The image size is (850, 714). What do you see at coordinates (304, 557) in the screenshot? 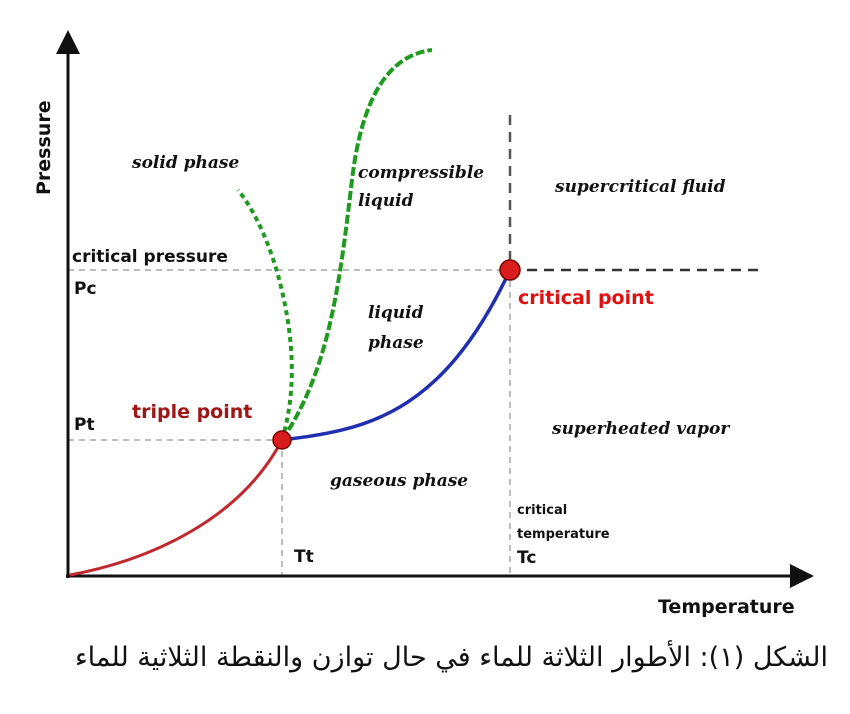
I see `tt-label: Tt` at bounding box center [304, 557].